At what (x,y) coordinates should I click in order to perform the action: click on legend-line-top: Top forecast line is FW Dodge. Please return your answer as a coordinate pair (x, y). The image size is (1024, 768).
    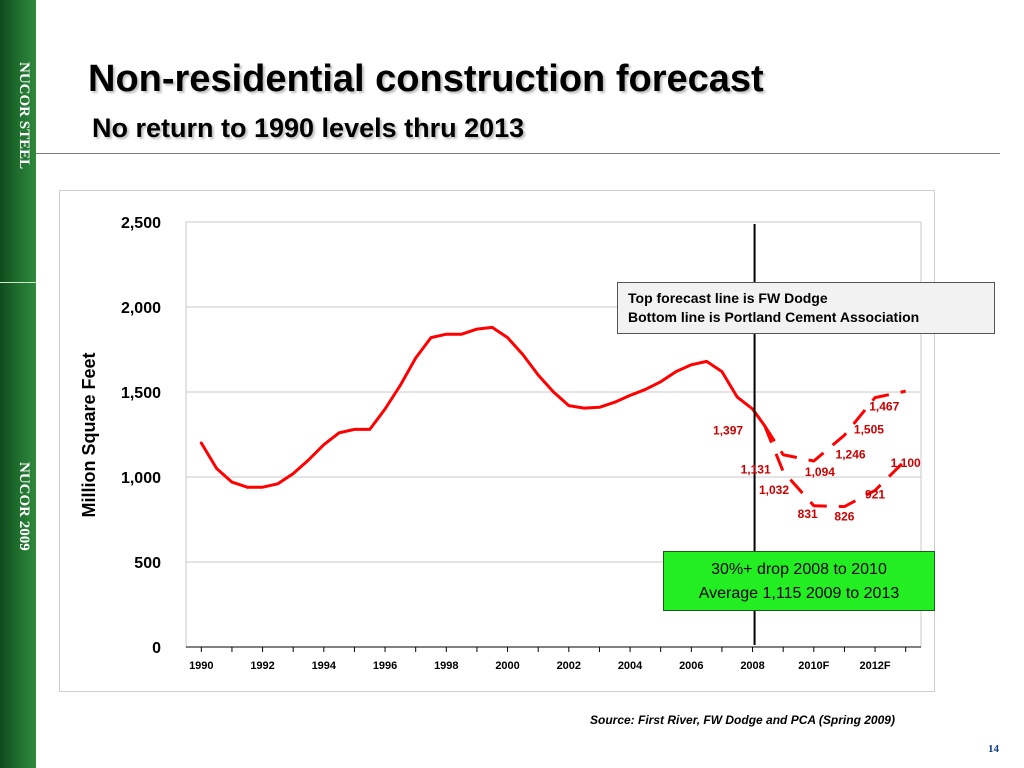
    Looking at the image, I should click on (728, 298).